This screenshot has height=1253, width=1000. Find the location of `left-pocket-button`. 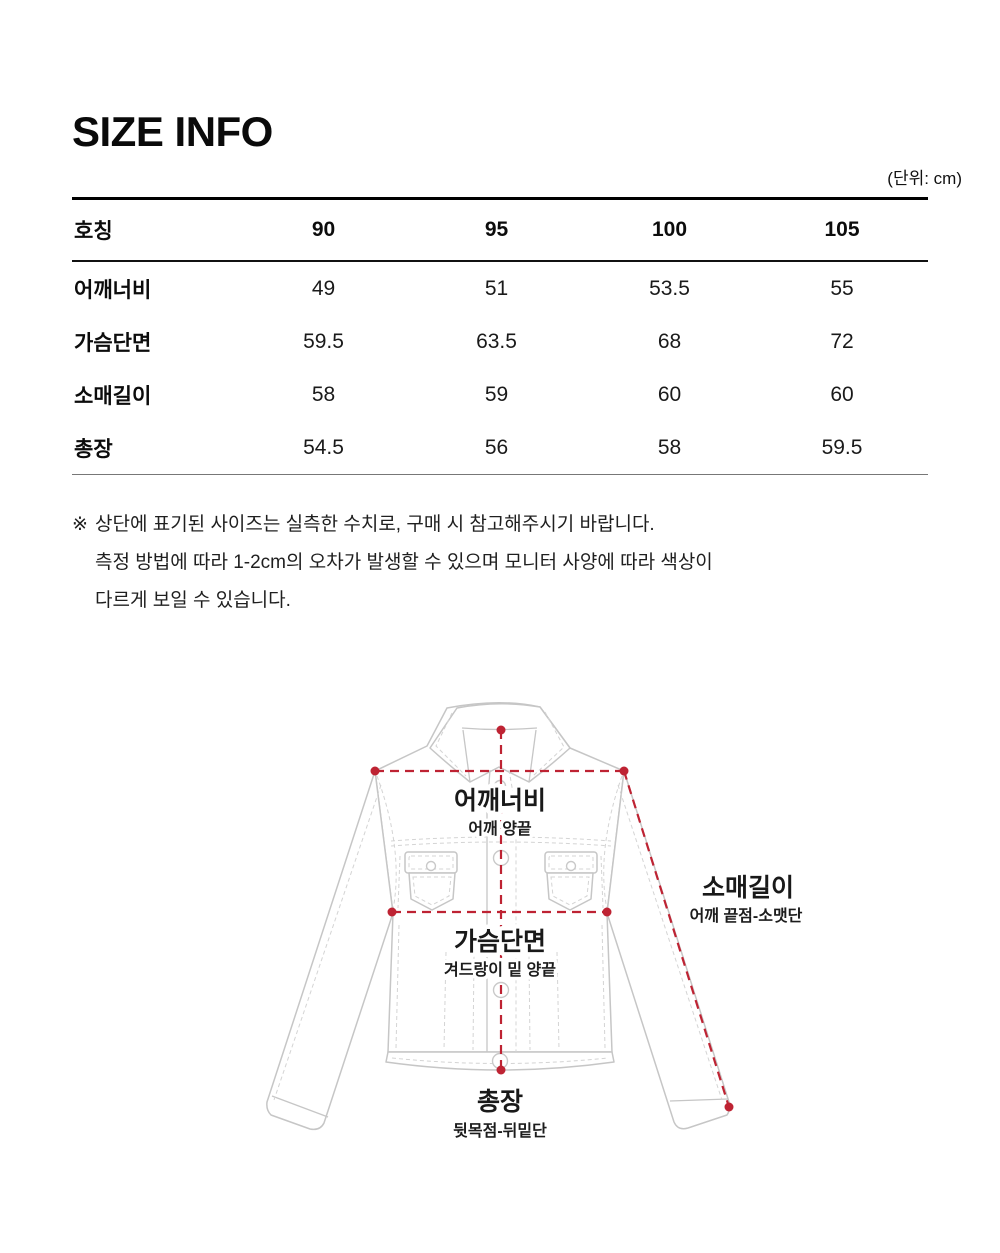

left-pocket-button is located at coordinates (431, 866).